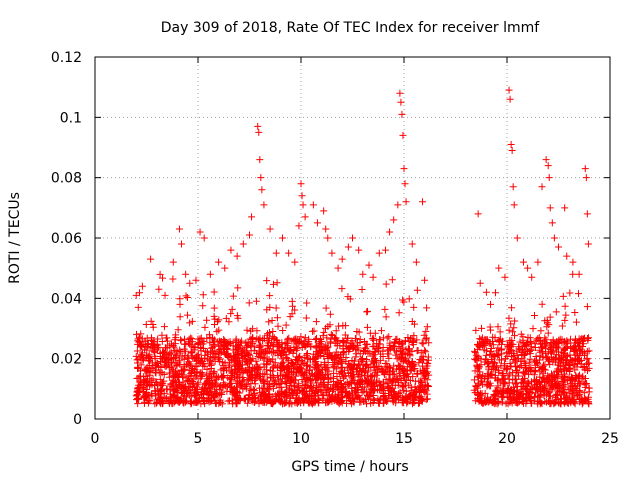 The height and width of the screenshot is (480, 640). Describe the element at coordinates (198, 439) in the screenshot. I see `x-tick-label: 5` at that location.